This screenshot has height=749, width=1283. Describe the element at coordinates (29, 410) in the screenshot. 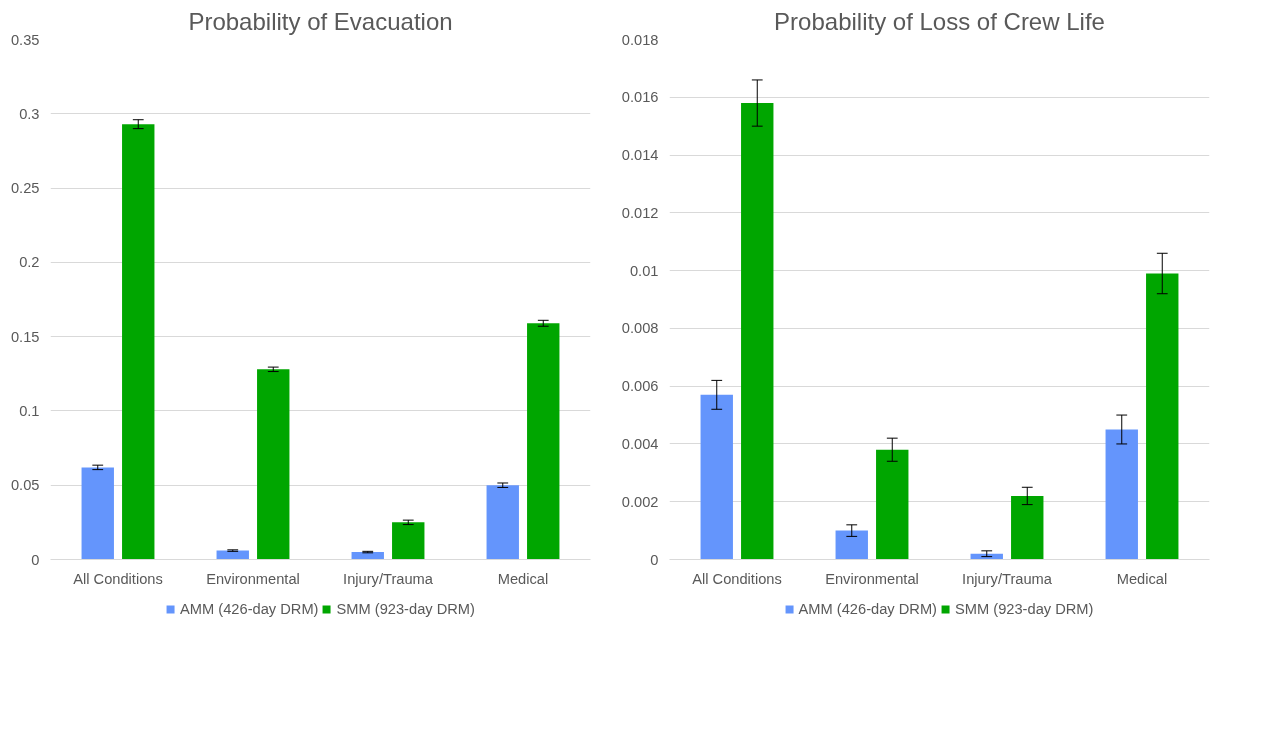

I see `y-tick-label: 0.1` at that location.